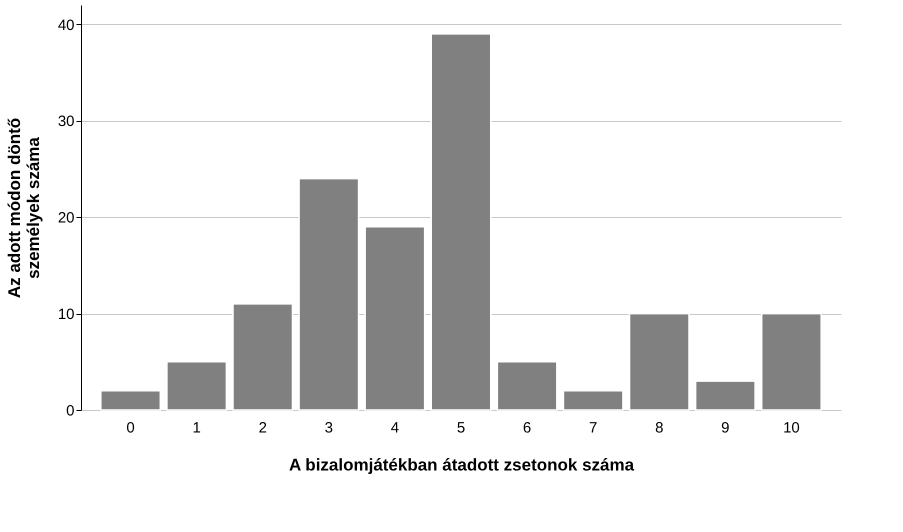 This screenshot has height=532, width=903. What do you see at coordinates (66, 121) in the screenshot?
I see `y-tick-label: 30` at bounding box center [66, 121].